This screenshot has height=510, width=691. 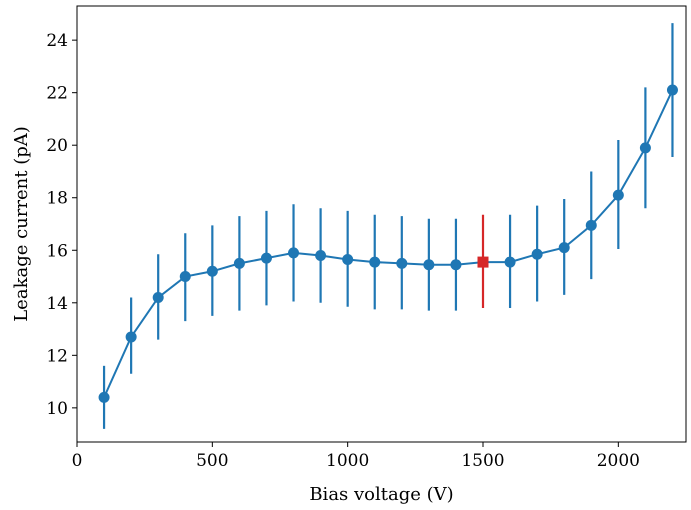 What do you see at coordinates (347, 461) in the screenshot?
I see `x-tick-label: 1000` at bounding box center [347, 461].